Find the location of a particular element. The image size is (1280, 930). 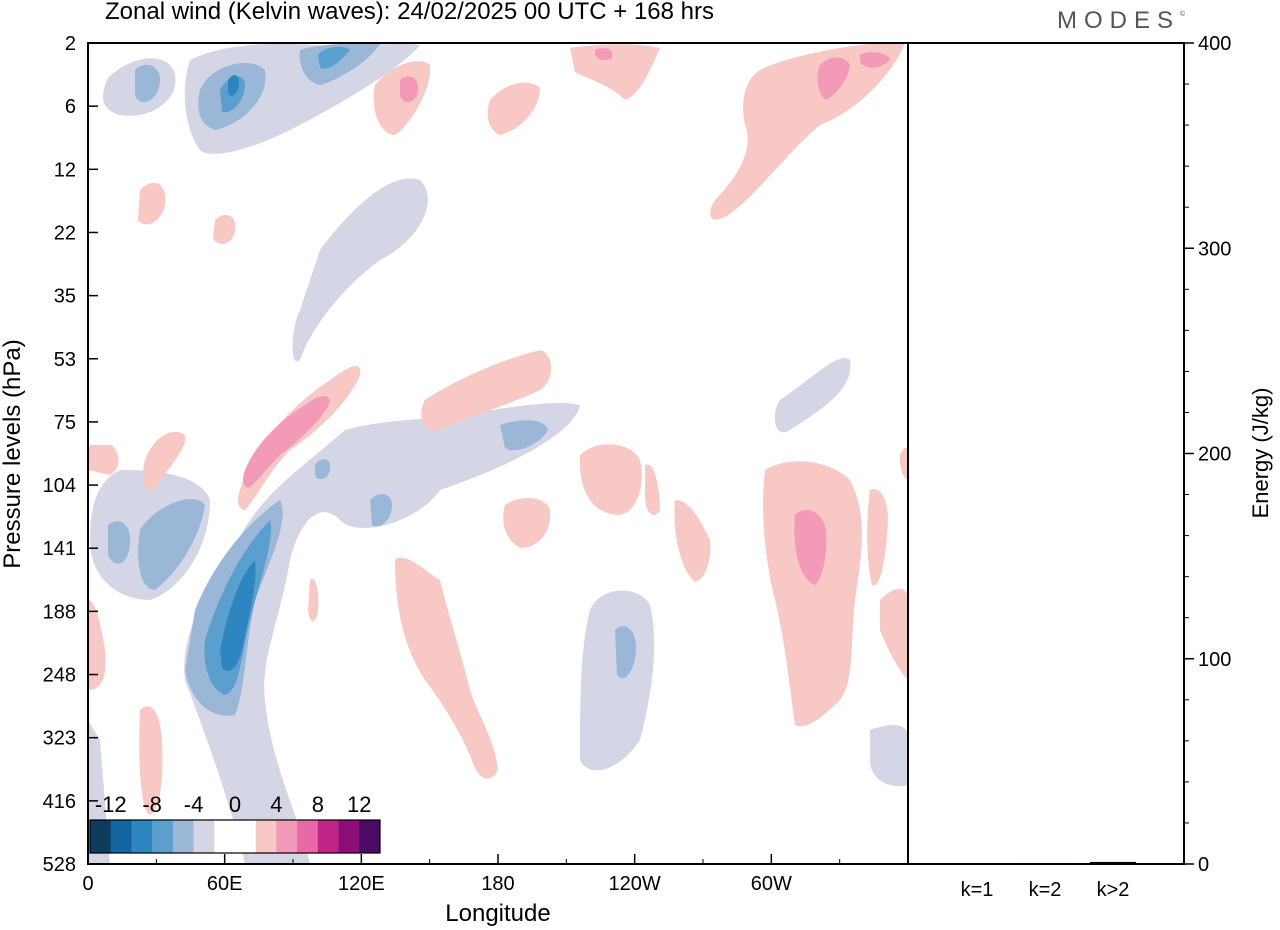

longitude-tick-label: 0 is located at coordinates (87, 884).